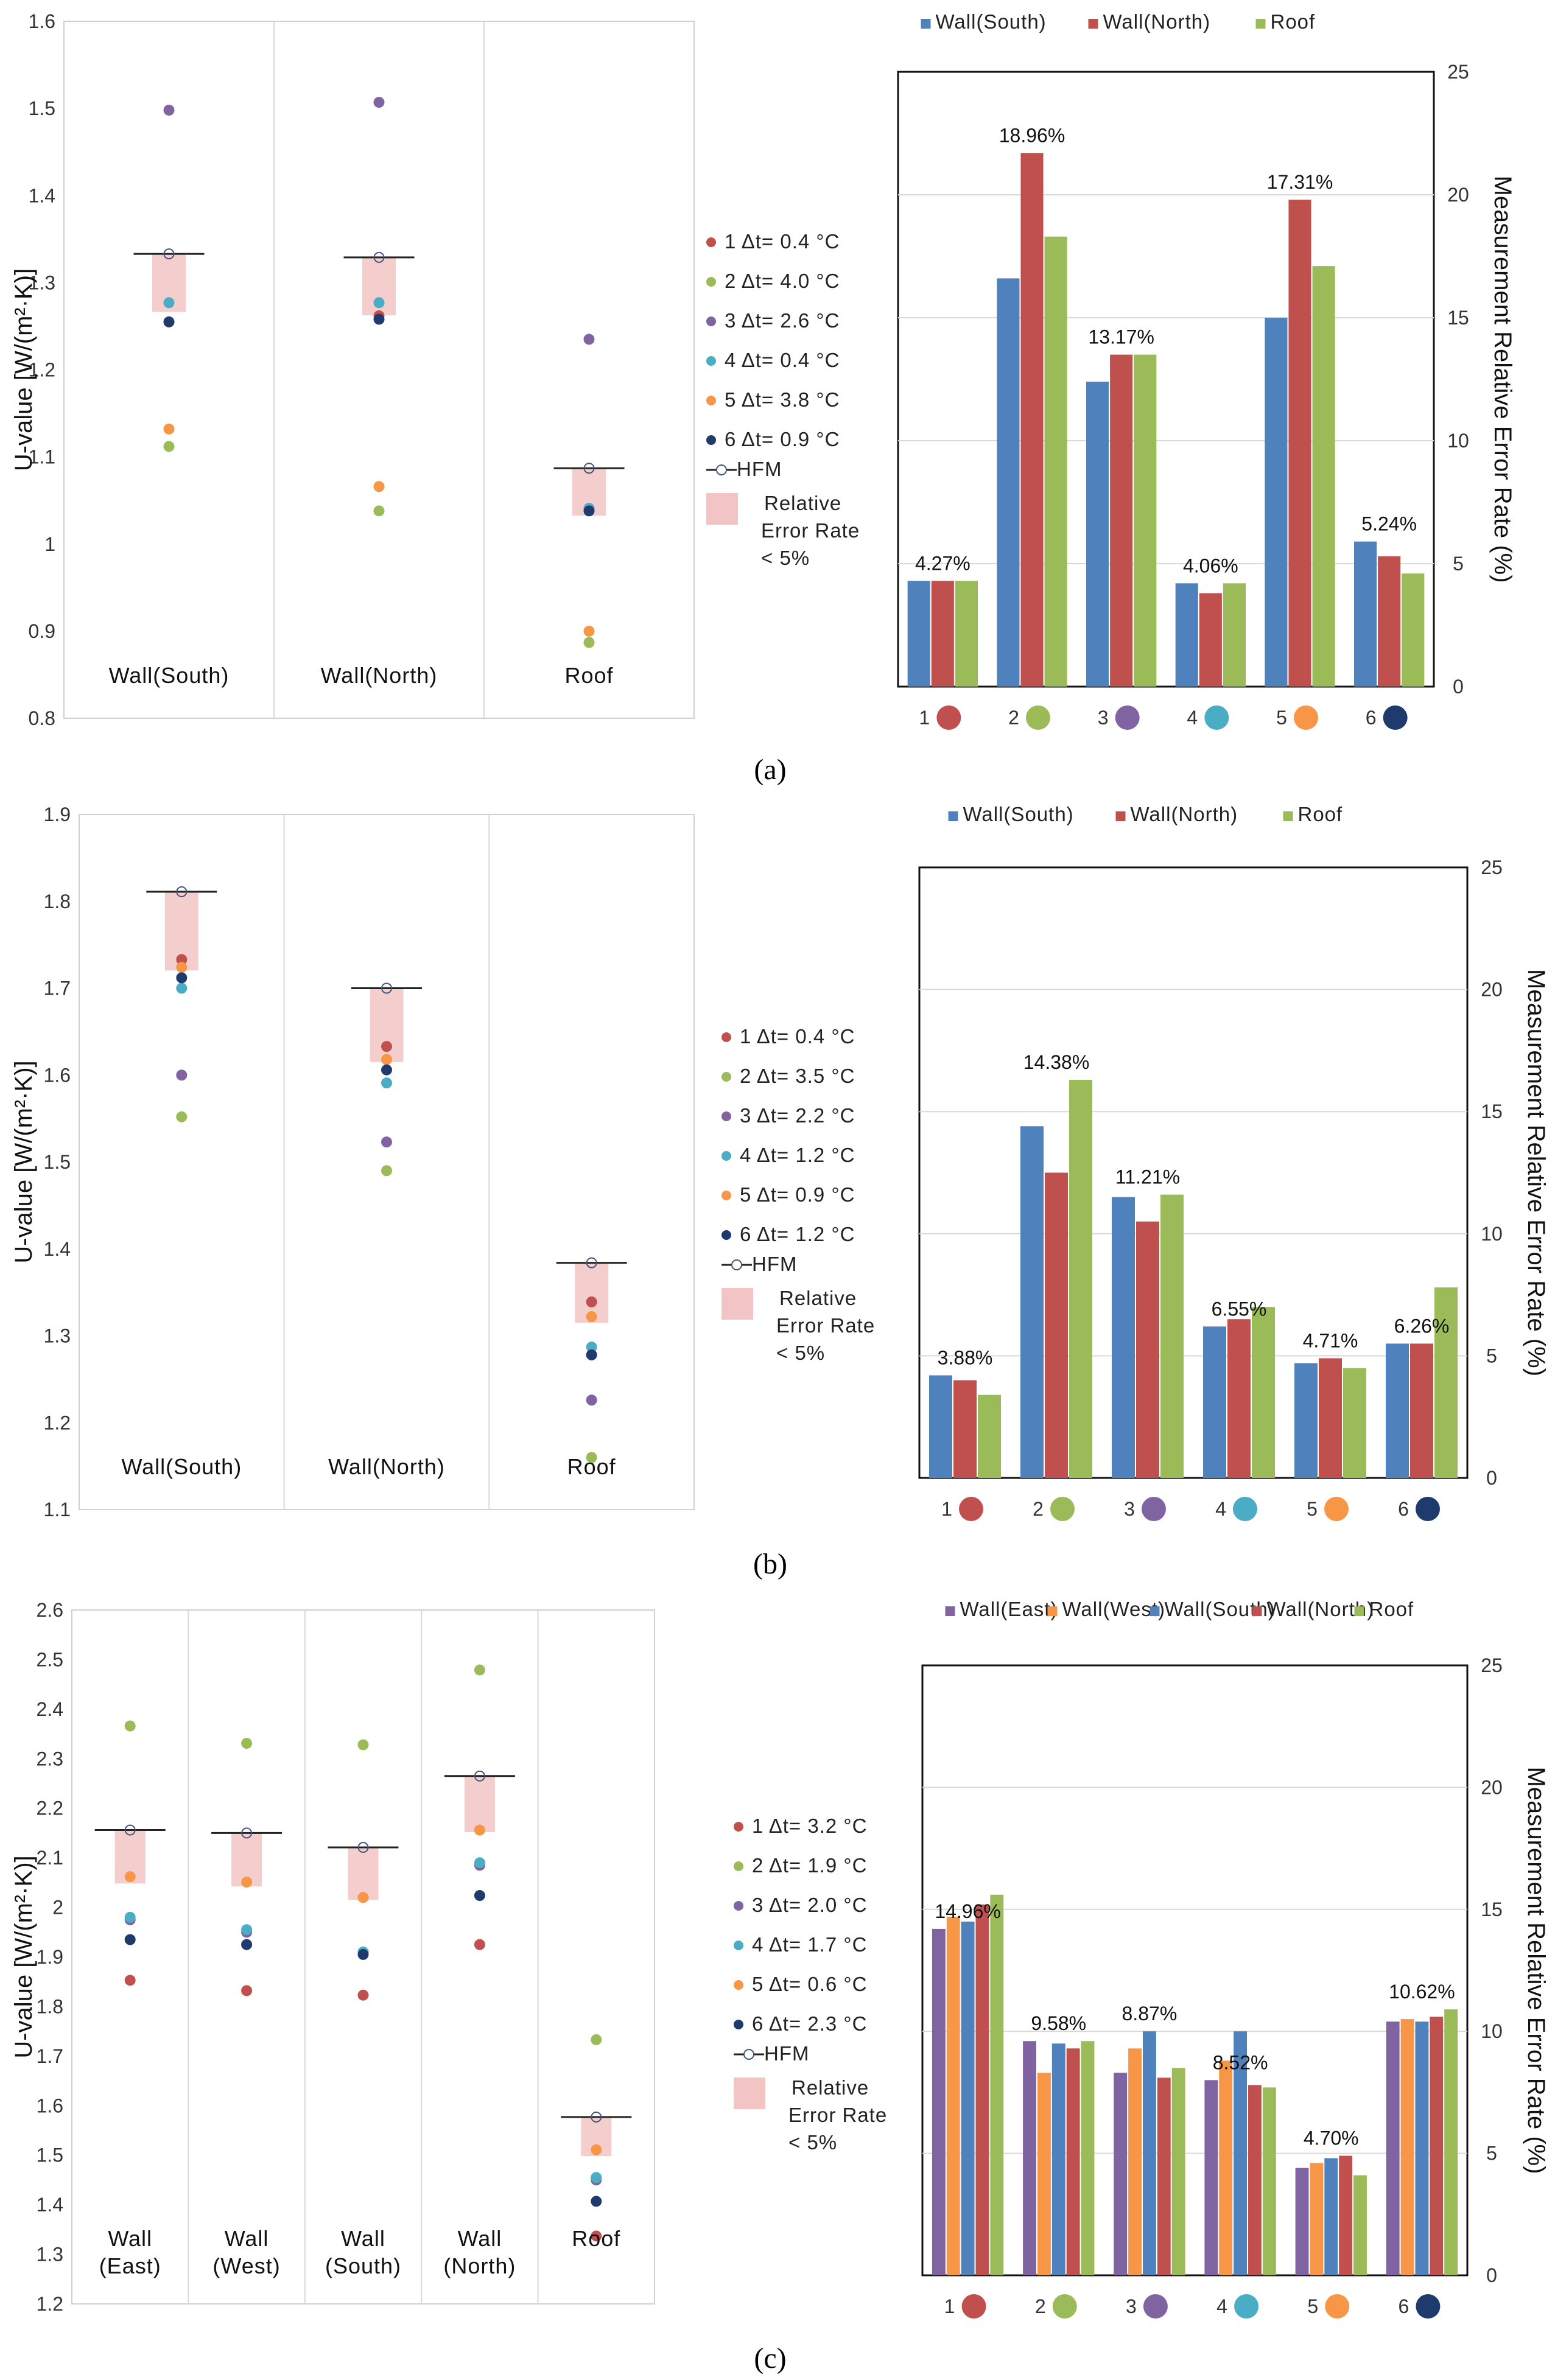  I want to click on y-tick-label: 10, so click(1458, 441).